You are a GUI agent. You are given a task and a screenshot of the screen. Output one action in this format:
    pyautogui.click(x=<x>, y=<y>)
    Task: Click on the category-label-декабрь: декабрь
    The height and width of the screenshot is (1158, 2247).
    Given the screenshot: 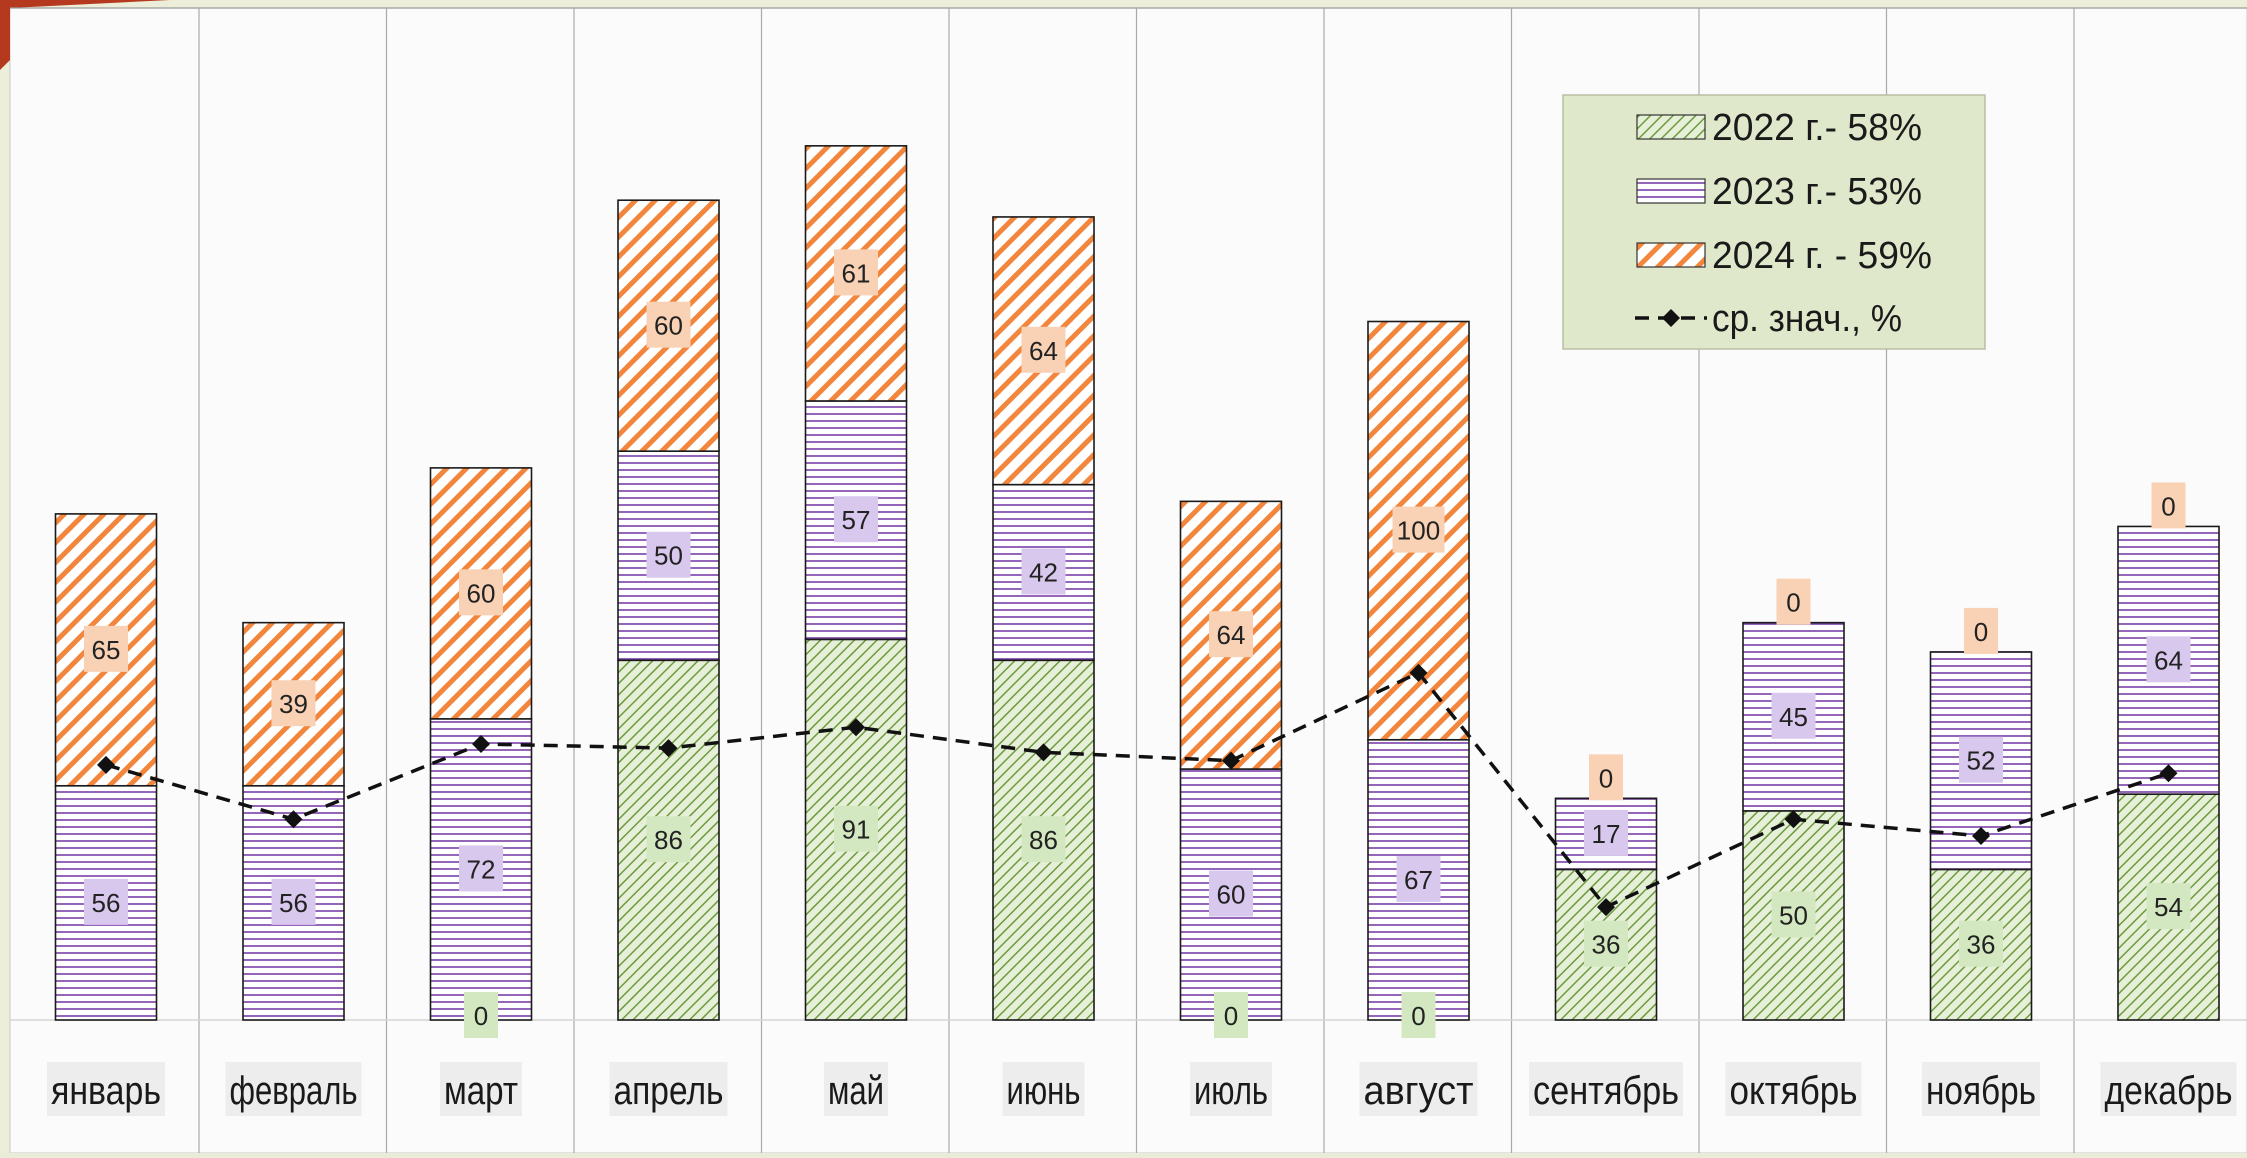 What is the action you would take?
    pyautogui.click(x=2169, y=1091)
    